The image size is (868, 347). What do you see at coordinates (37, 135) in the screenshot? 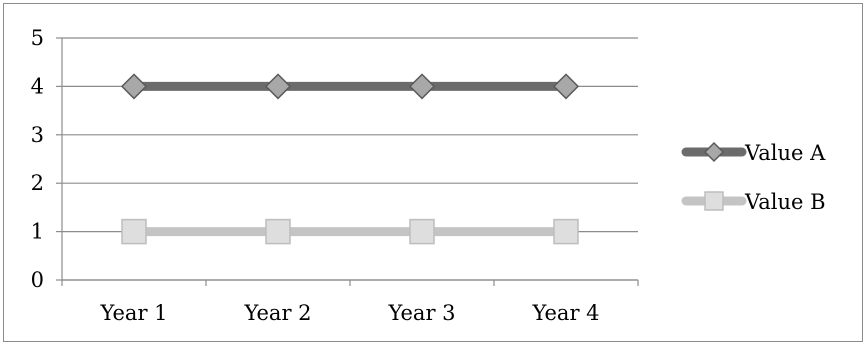
I see `y-tick-label-3: 3` at bounding box center [37, 135].